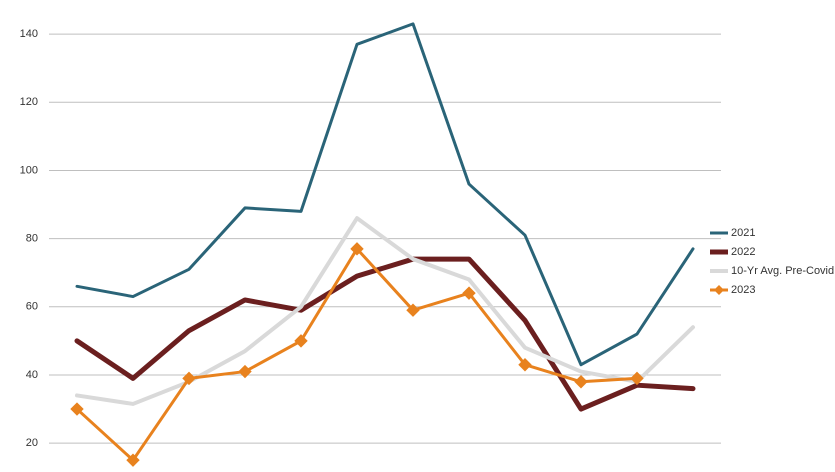  I want to click on legend-label: 10-Yr Avg. Pre-Covid, so click(782, 271).